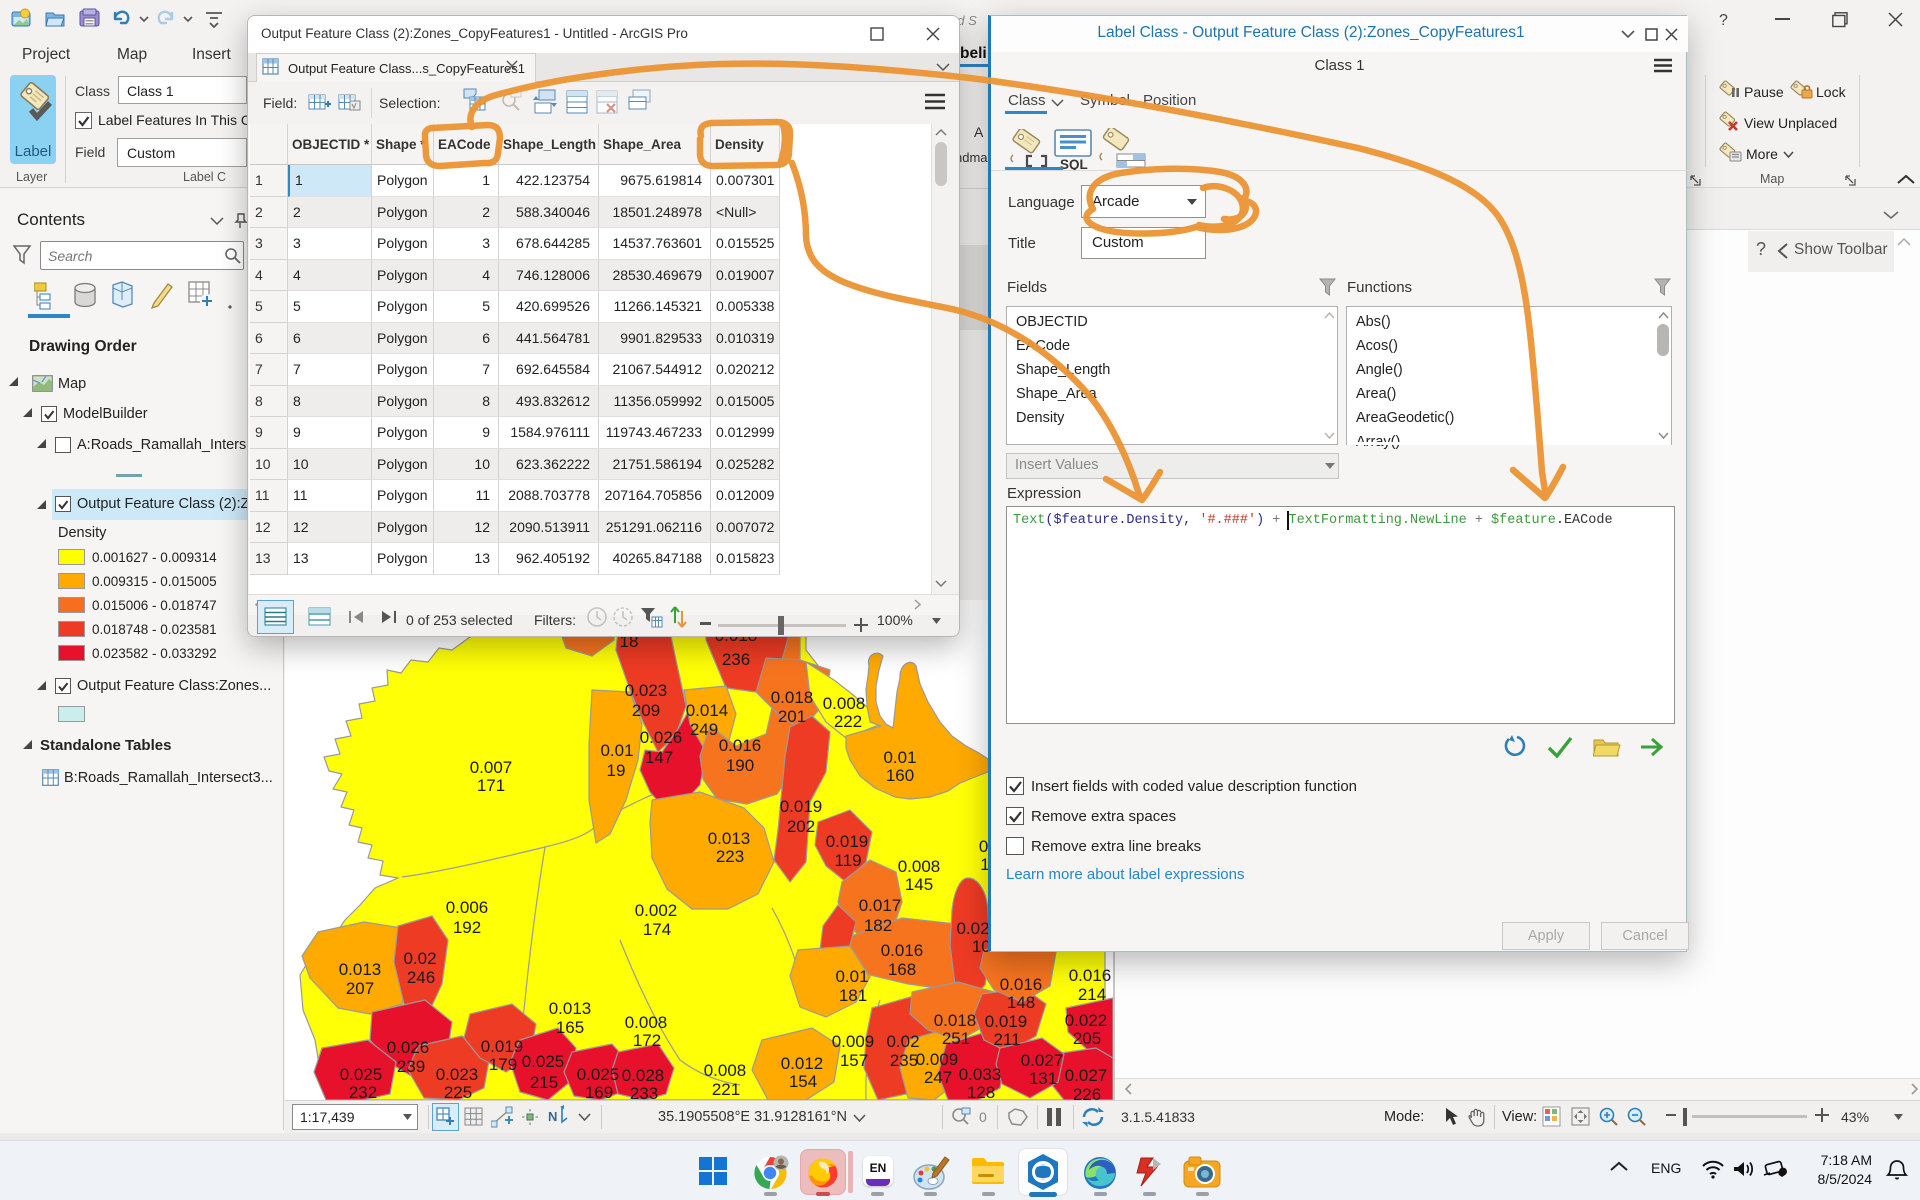  I want to click on svg-text: 251, so click(956, 1038).